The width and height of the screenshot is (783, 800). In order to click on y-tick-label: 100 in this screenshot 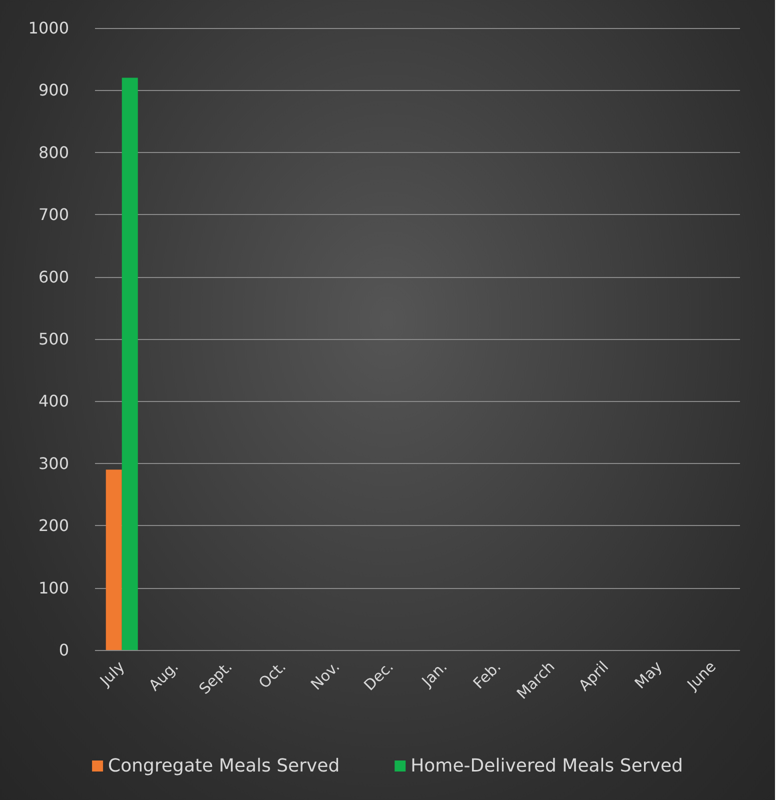, I will do `click(53, 588)`.